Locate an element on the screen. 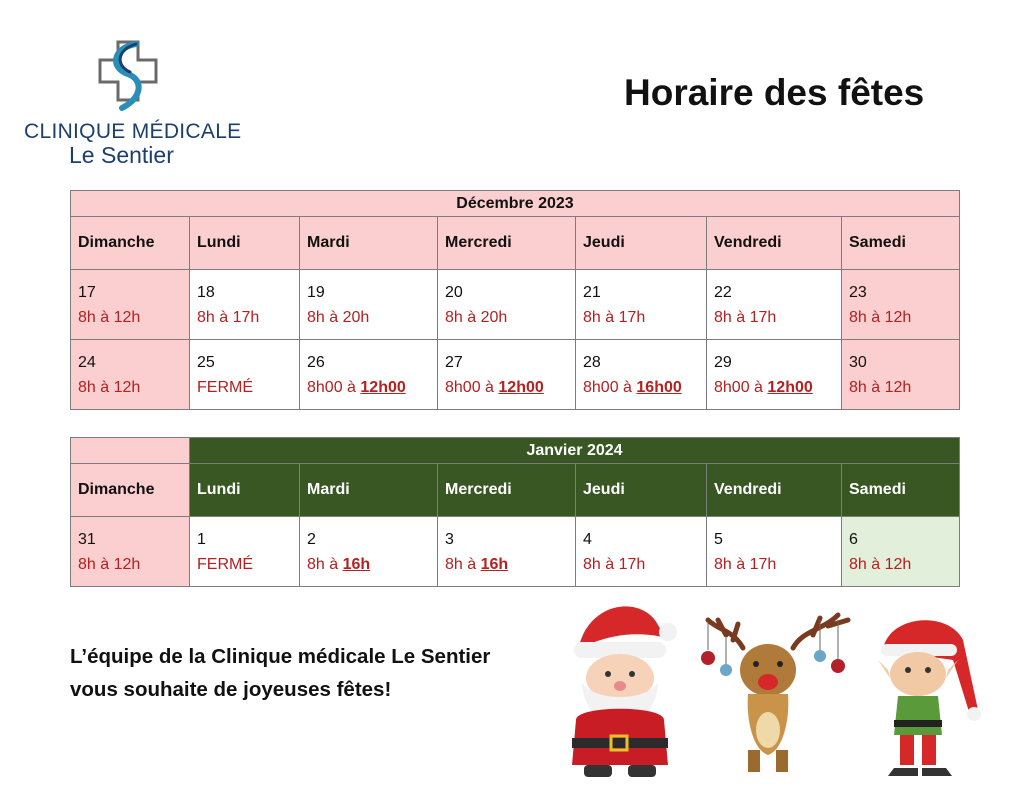 The width and height of the screenshot is (1024, 791). date-cell: 24 8h à 12h is located at coordinates (130, 374).